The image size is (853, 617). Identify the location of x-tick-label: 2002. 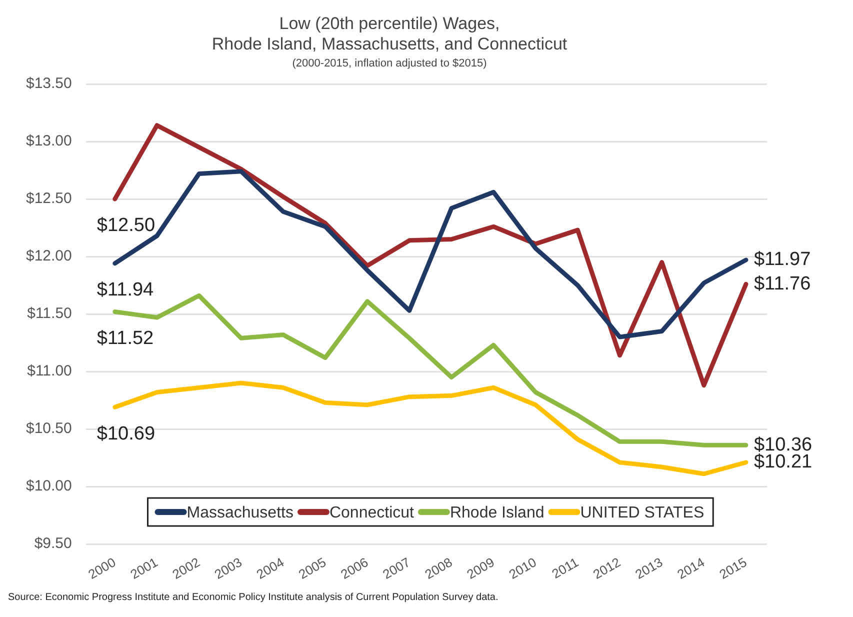
(186, 568).